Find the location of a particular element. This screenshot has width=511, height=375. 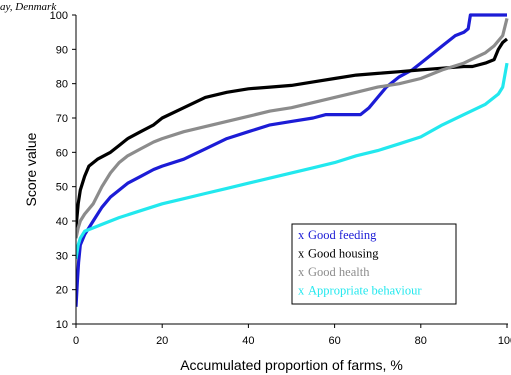

y-tick-label-9: 100 is located at coordinates (59, 16).